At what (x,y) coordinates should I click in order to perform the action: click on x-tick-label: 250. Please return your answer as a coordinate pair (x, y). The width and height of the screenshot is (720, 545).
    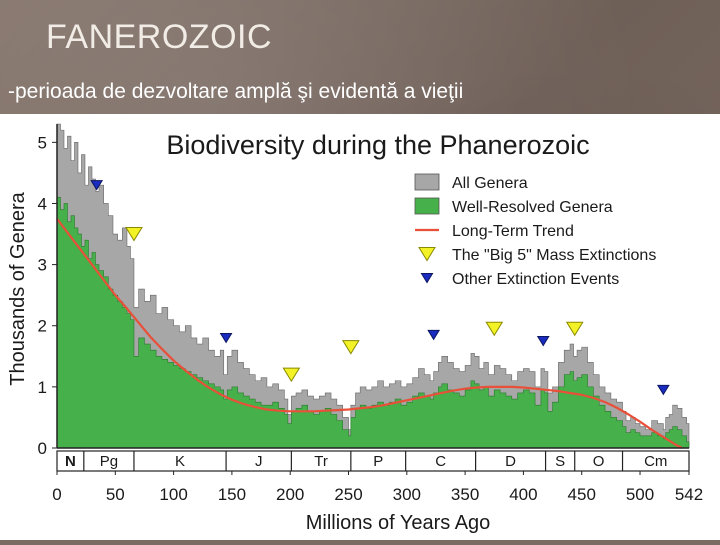
    Looking at the image, I should click on (348, 494).